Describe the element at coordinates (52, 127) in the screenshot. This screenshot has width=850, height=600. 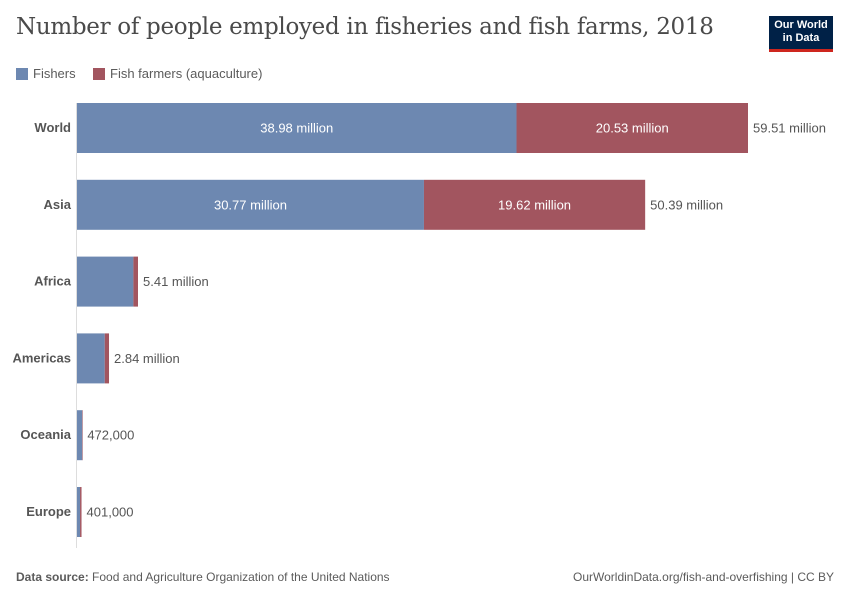
I see `category-label: World` at that location.